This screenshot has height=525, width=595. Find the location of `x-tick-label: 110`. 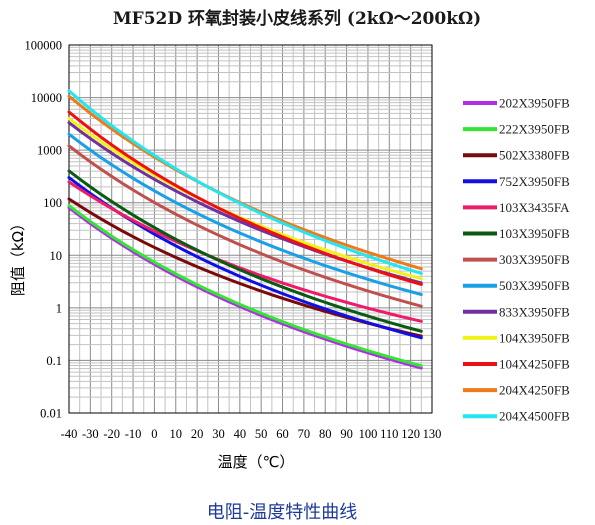

x-tick-label: 110 is located at coordinates (389, 434).